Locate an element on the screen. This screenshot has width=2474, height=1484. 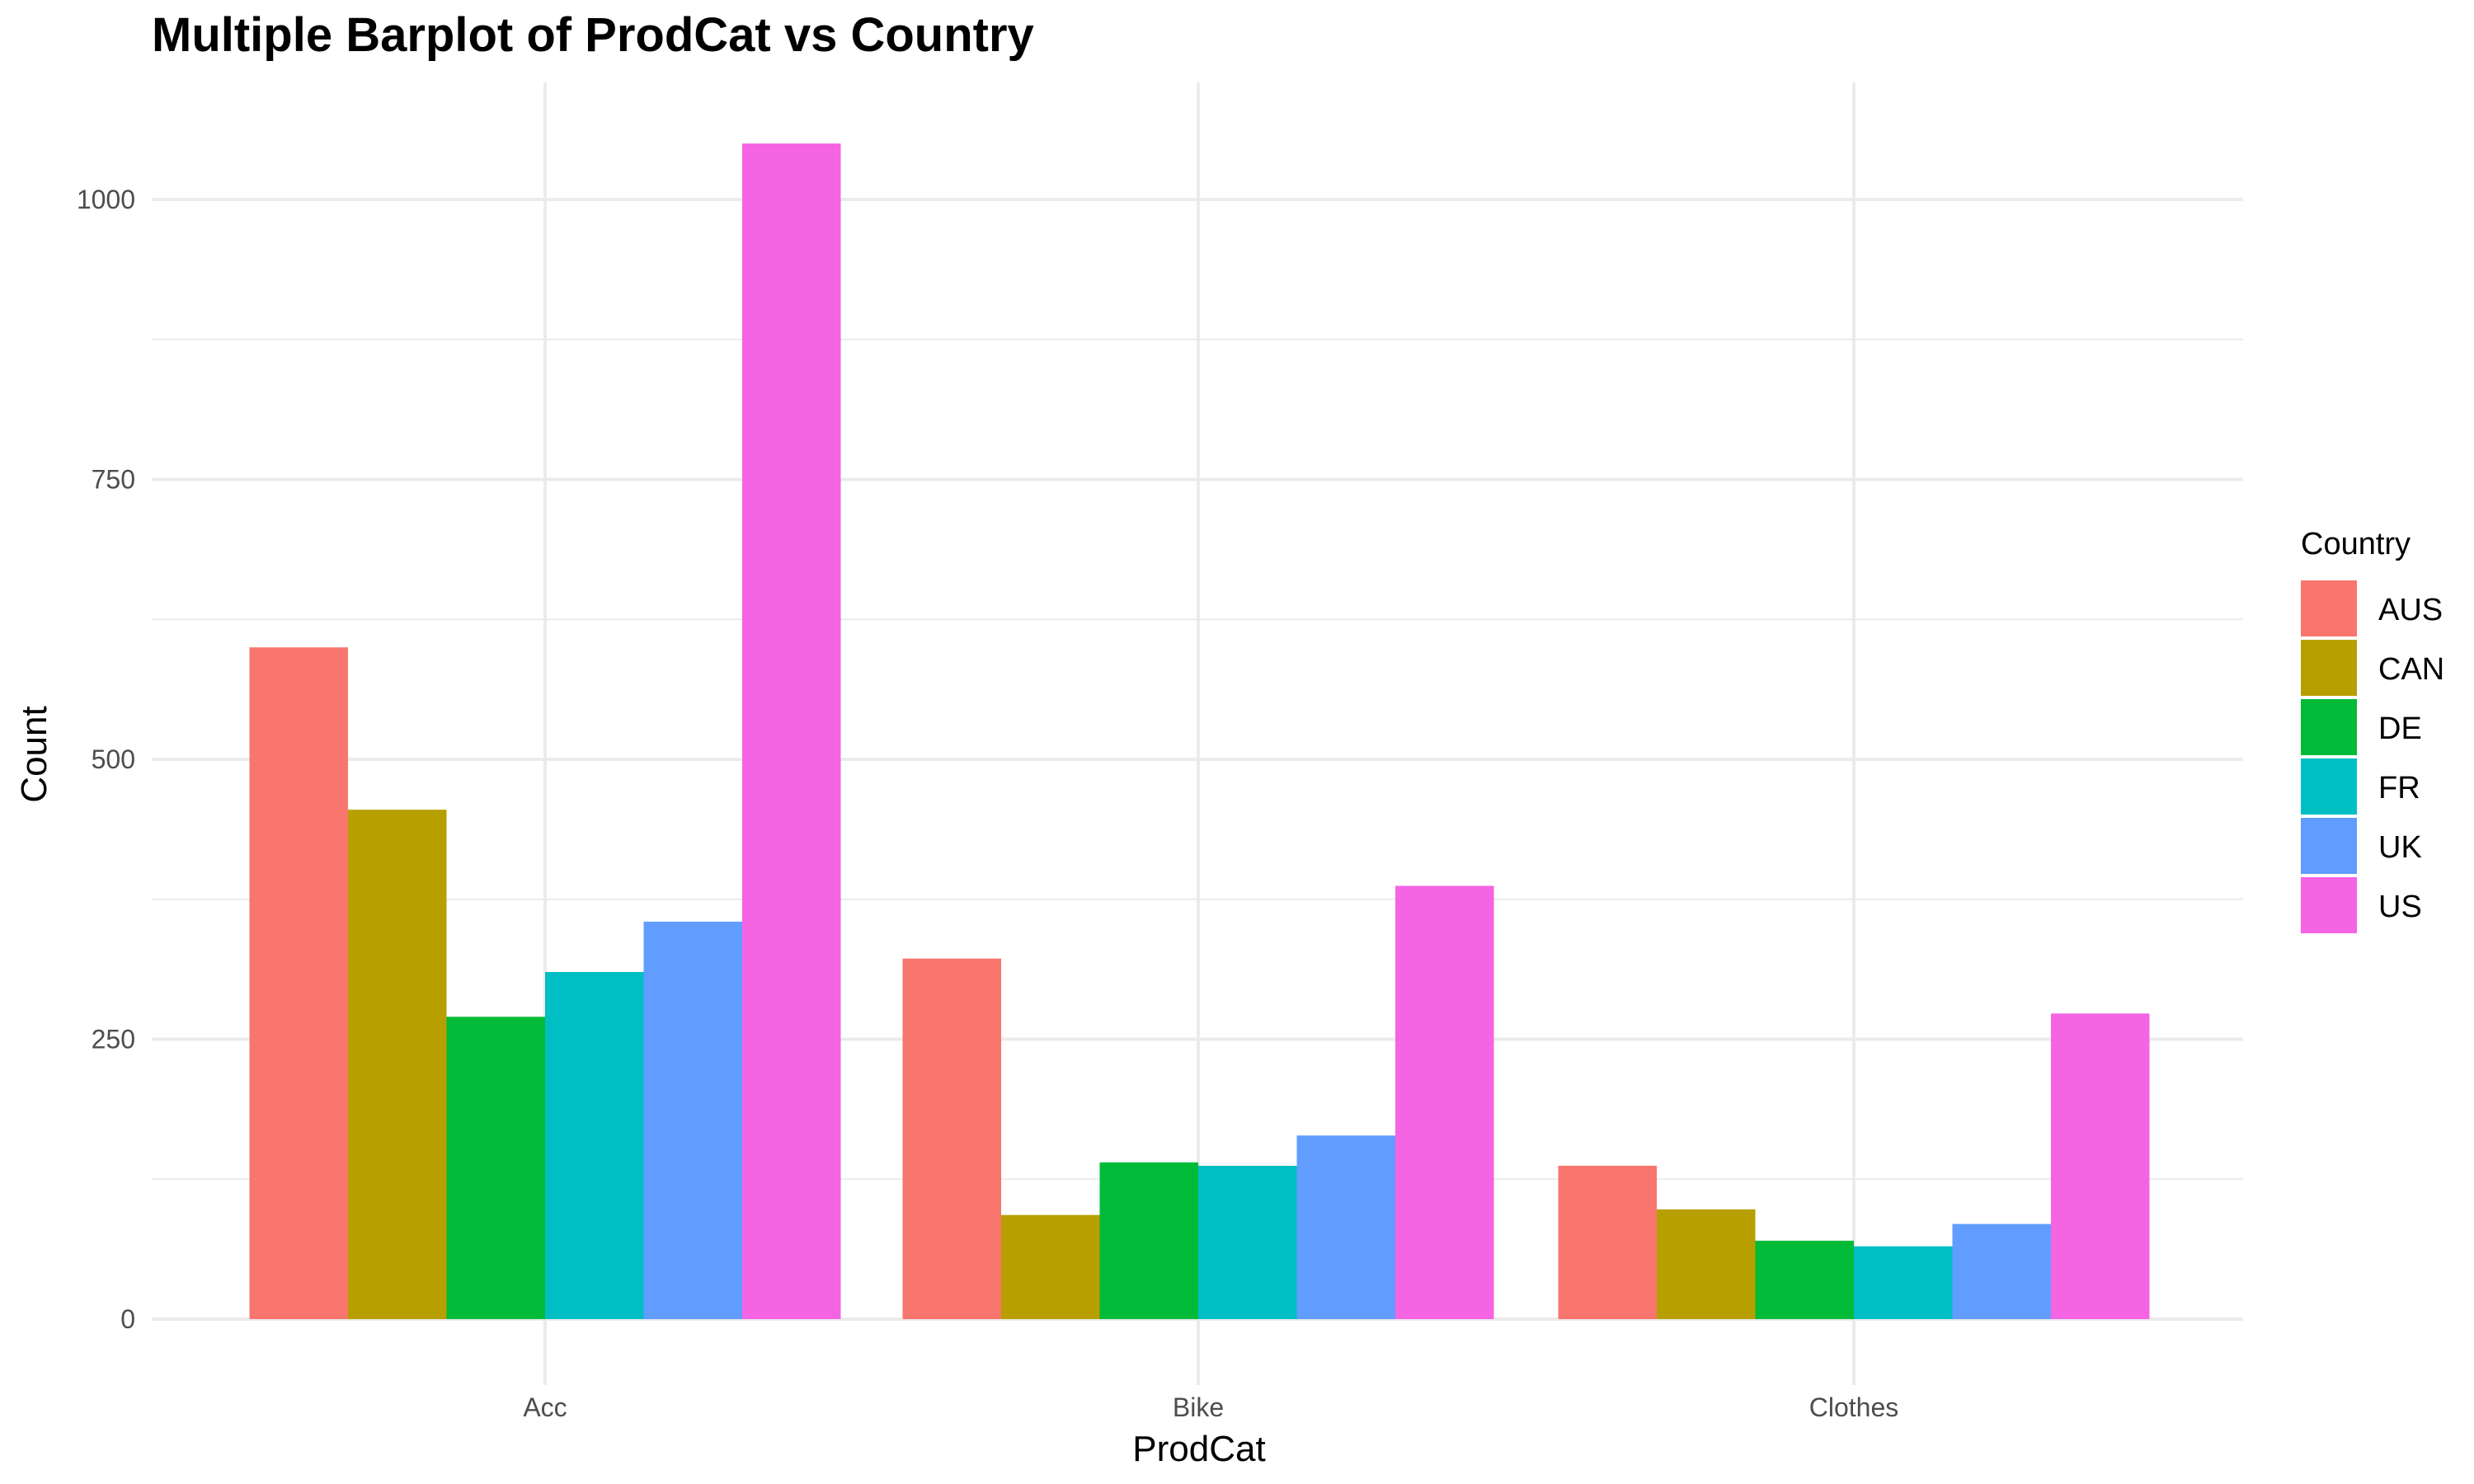
y-tick-label: 0 is located at coordinates (127, 1319).